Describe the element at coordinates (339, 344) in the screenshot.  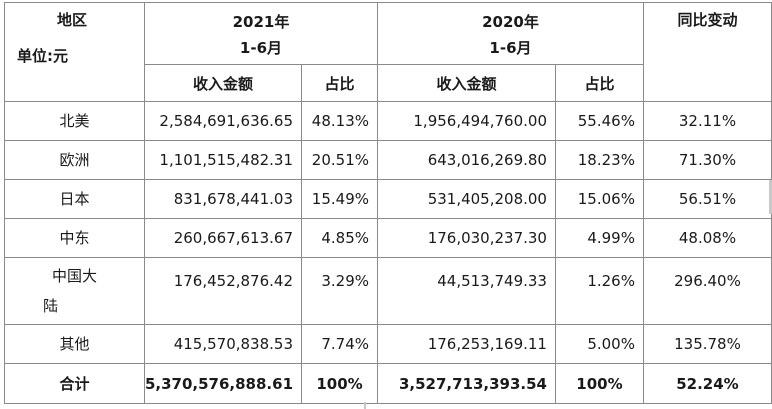
I see `share-2021-cell: 7.74%` at that location.